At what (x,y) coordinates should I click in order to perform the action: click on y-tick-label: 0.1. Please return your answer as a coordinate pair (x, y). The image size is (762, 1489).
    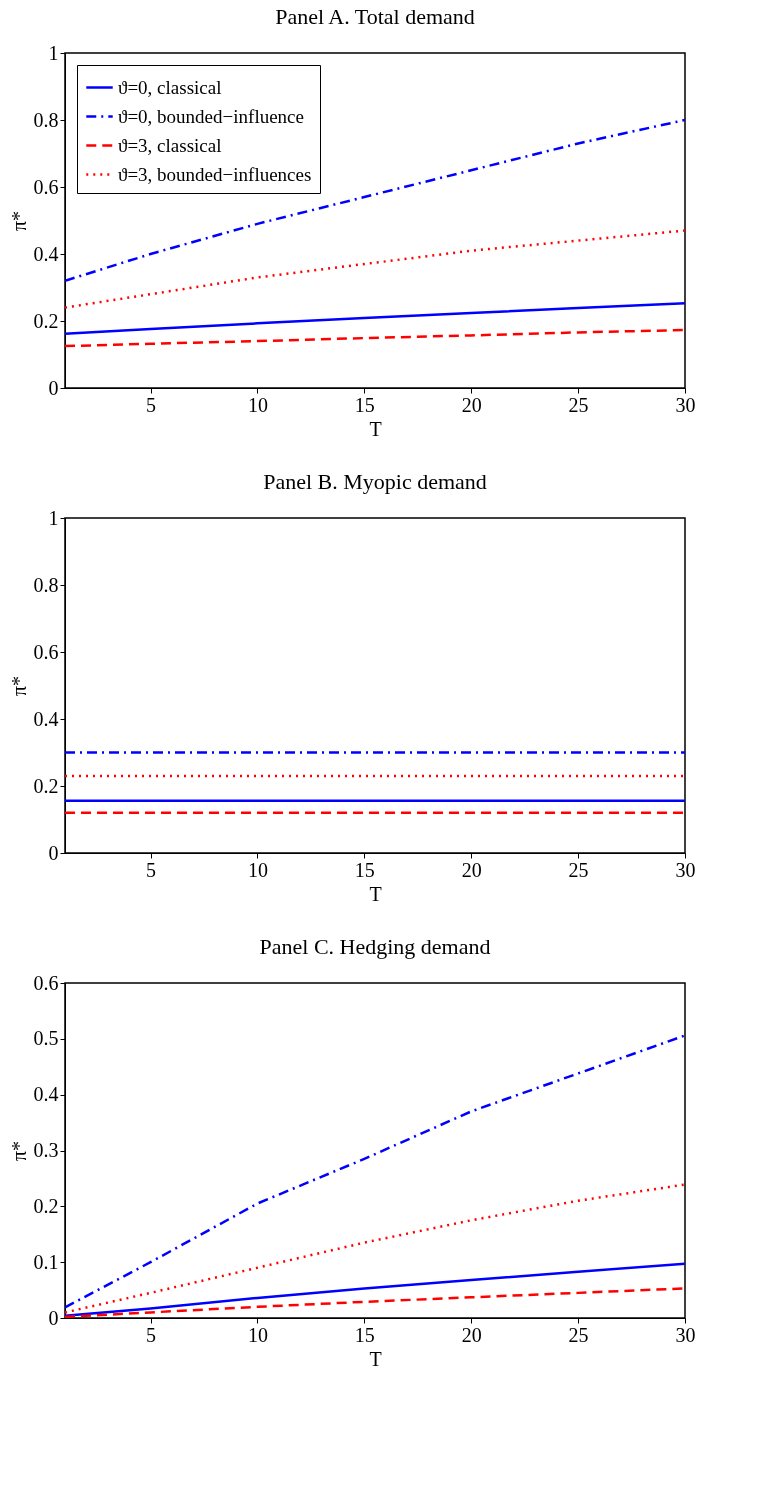
    Looking at the image, I should click on (46, 1261).